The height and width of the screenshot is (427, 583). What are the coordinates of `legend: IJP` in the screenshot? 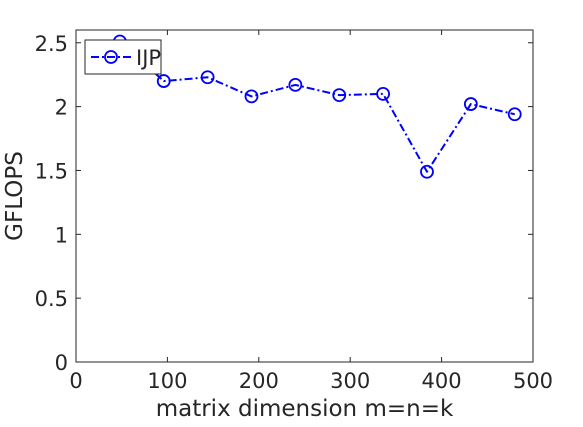 It's located at (123, 57).